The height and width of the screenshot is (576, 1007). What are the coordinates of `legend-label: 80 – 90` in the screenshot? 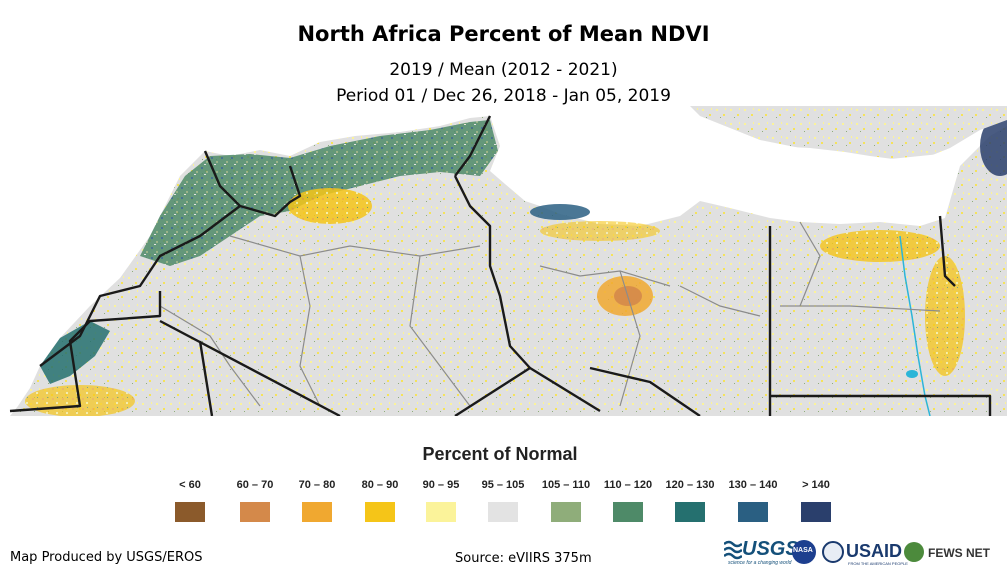 It's located at (380, 485).